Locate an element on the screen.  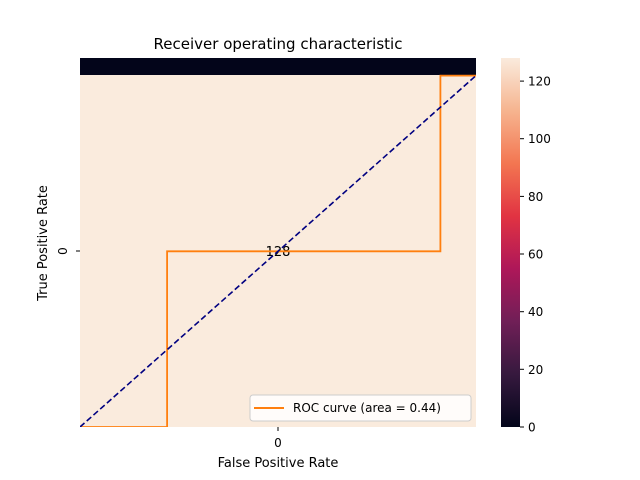
colorbar-ticks: 0 20 40 60 80 100 120 is located at coordinates (535, 255).